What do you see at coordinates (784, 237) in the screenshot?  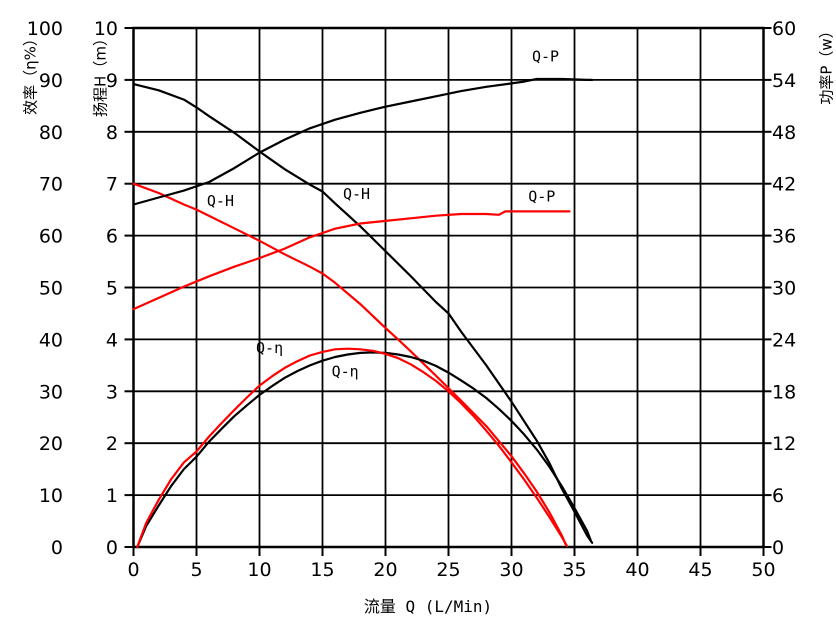 I see `power-tick-label: 36` at bounding box center [784, 237].